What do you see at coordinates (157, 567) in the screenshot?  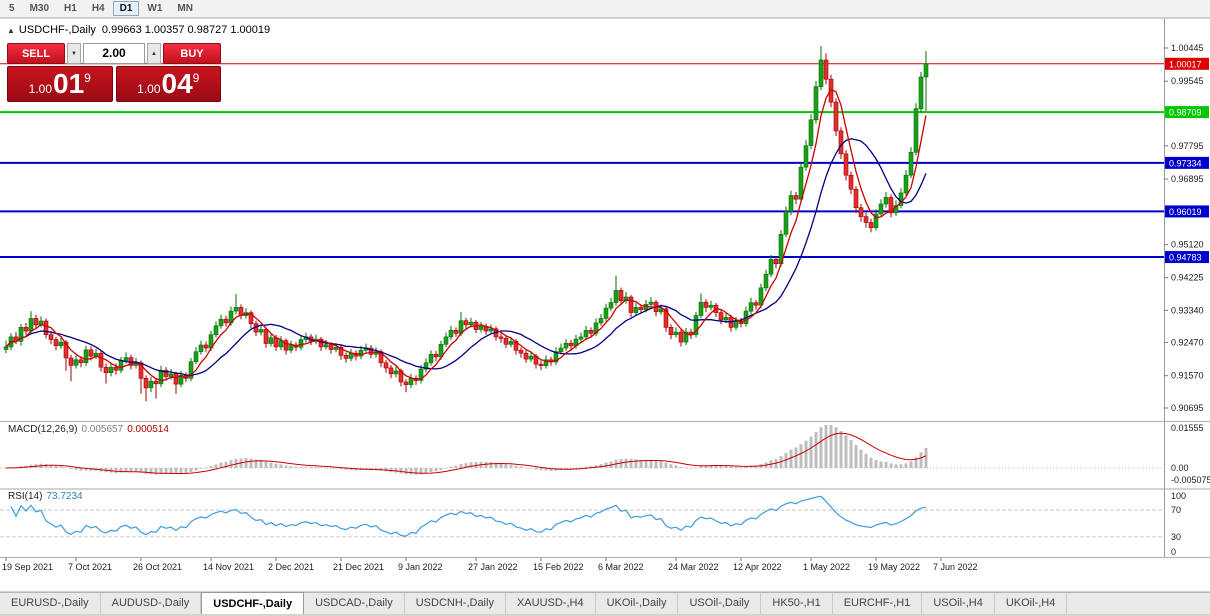 I see `svg-text: 26 Oct 2021` at bounding box center [157, 567].